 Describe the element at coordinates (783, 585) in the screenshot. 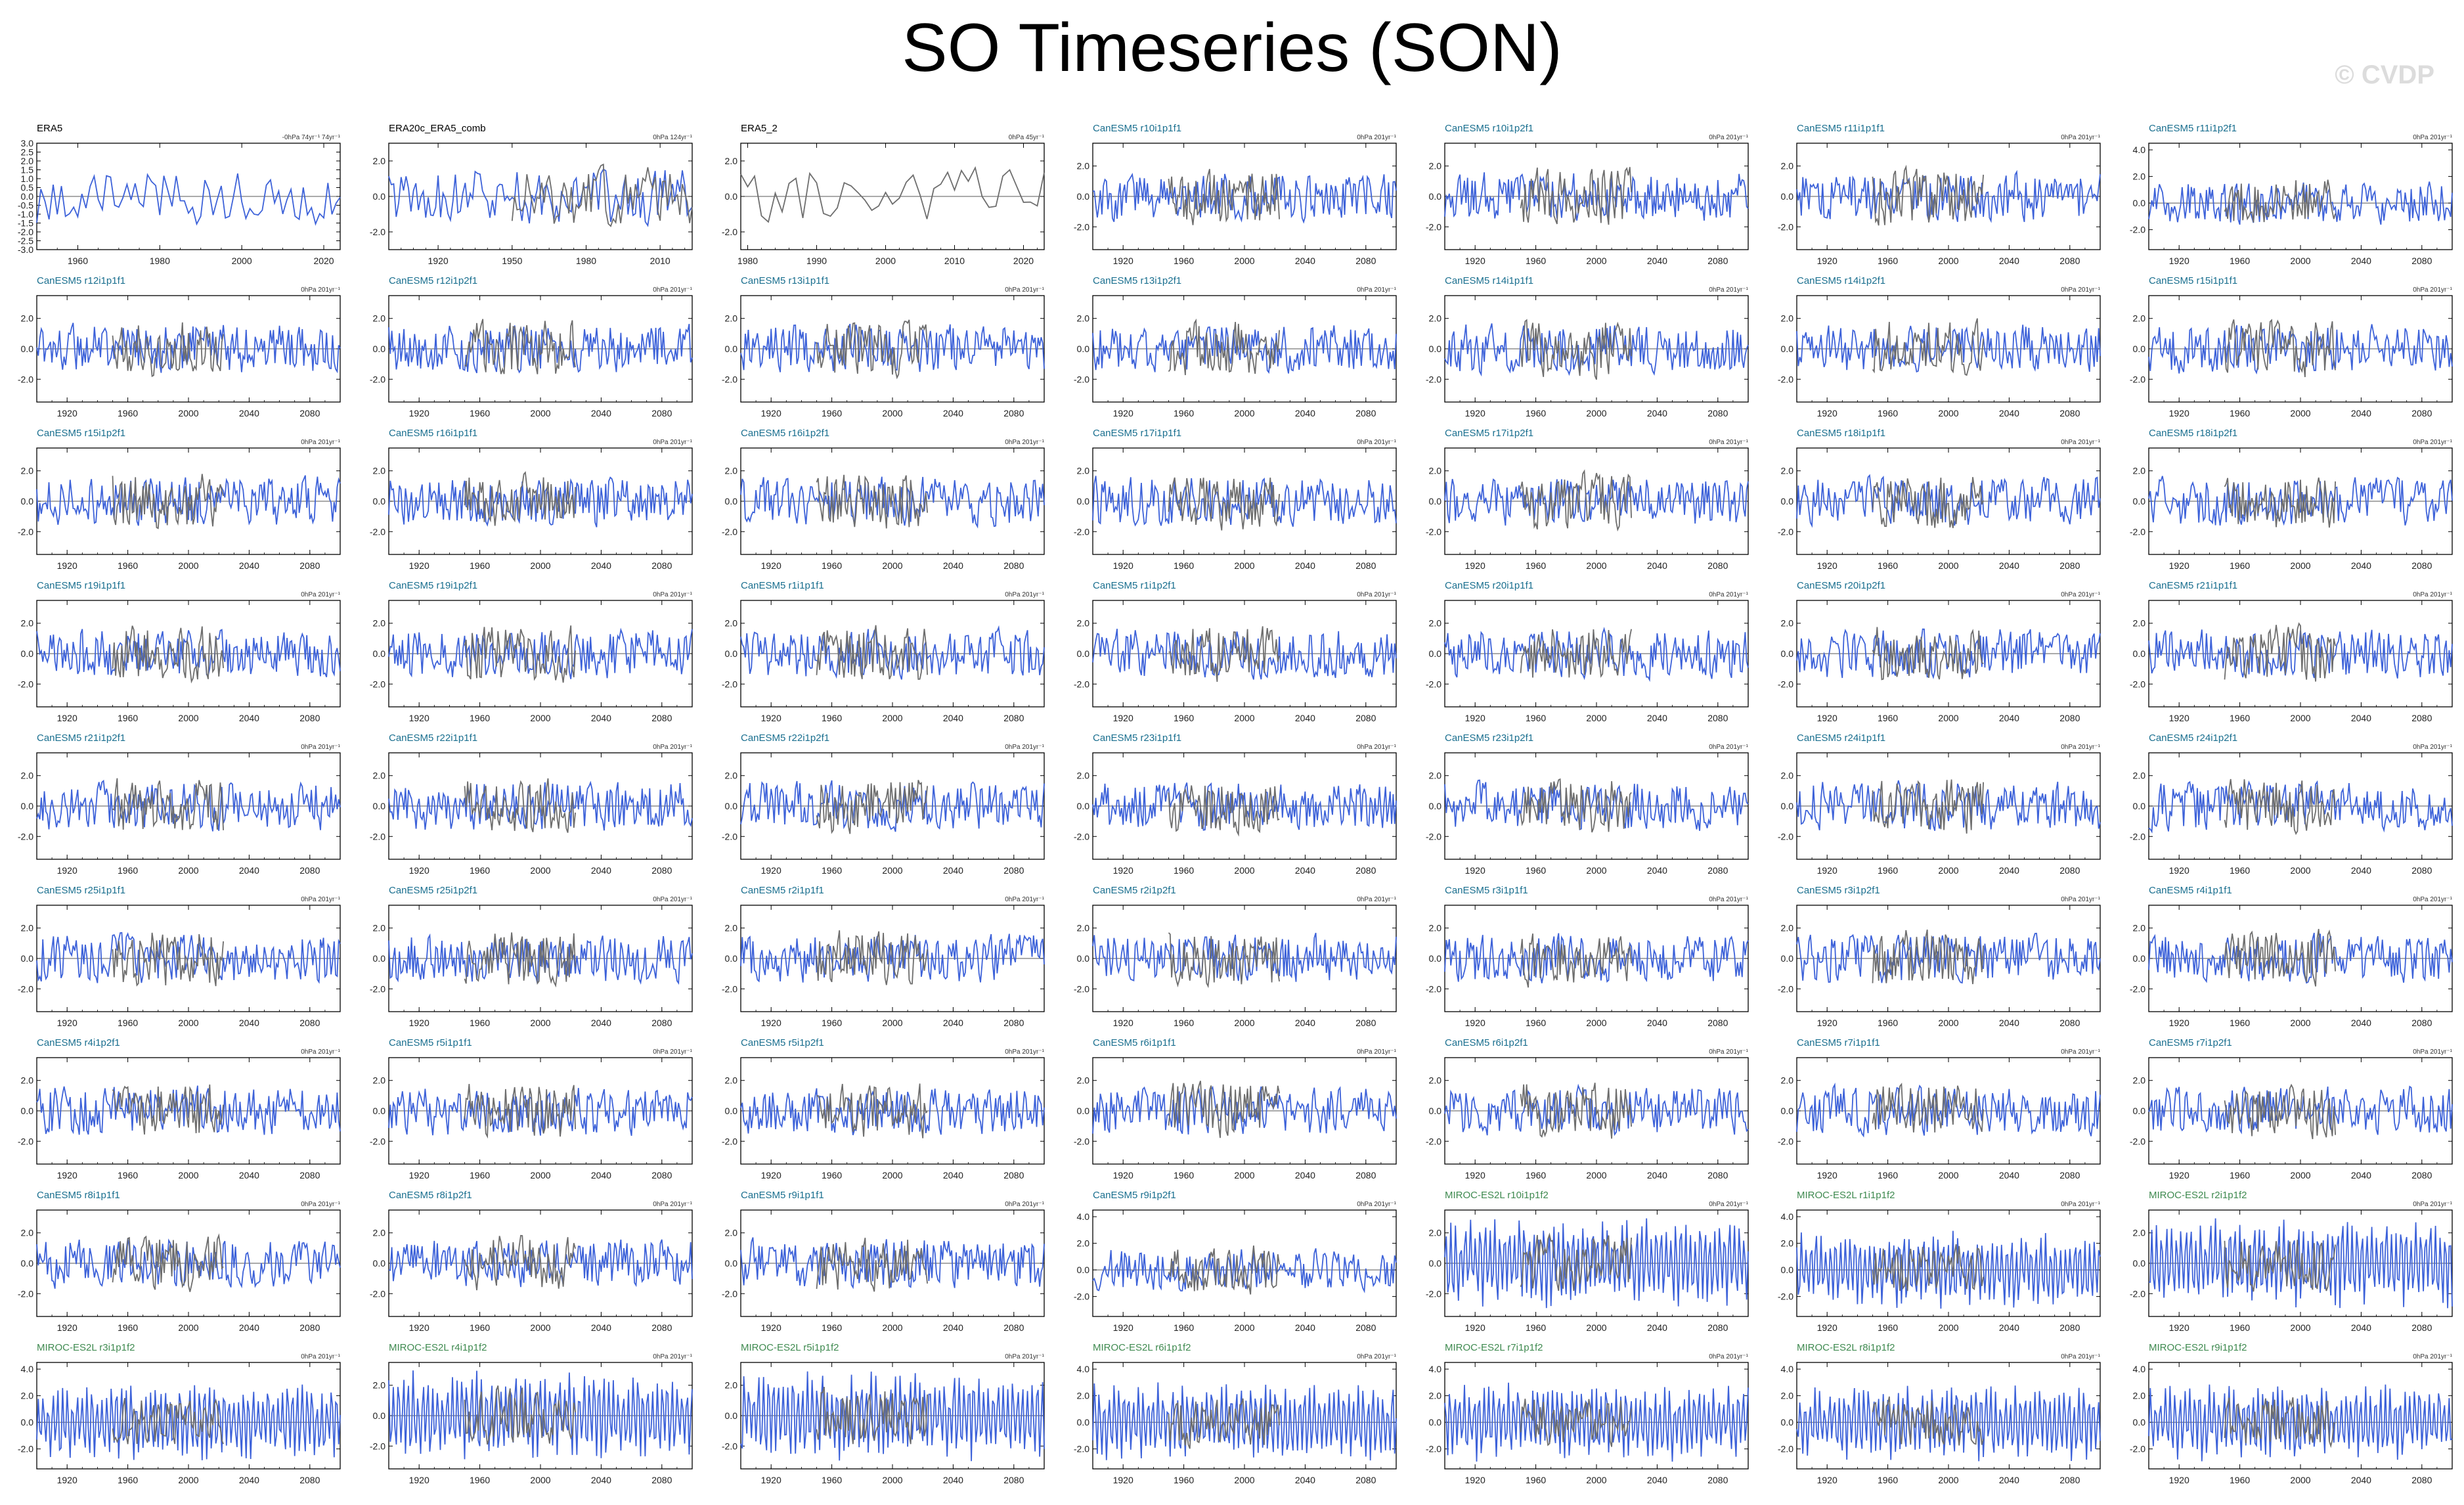

I see `panel-title: CanESM5 r1i1p1f1` at that location.